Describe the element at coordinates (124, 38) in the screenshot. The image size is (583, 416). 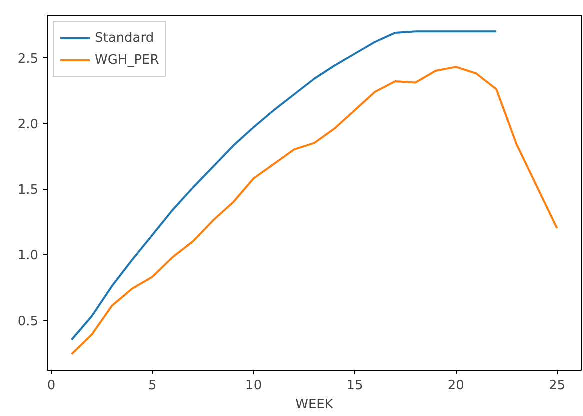
I see `legend-label: Standard` at that location.